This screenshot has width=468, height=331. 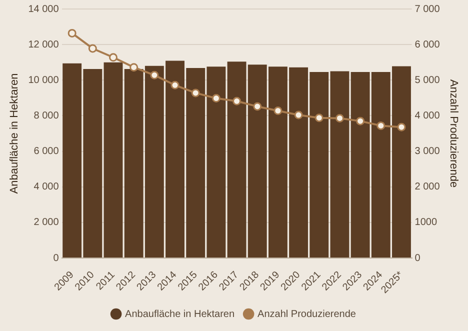 What do you see at coordinates (180, 314) in the screenshot?
I see `legend-label: Anbaufläche in Hektaren` at bounding box center [180, 314].